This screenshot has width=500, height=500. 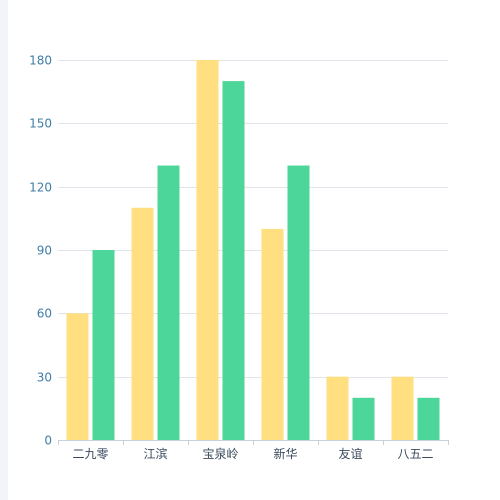 What do you see at coordinates (220, 454) in the screenshot?
I see `x-category-label: 宝泉岭` at bounding box center [220, 454].